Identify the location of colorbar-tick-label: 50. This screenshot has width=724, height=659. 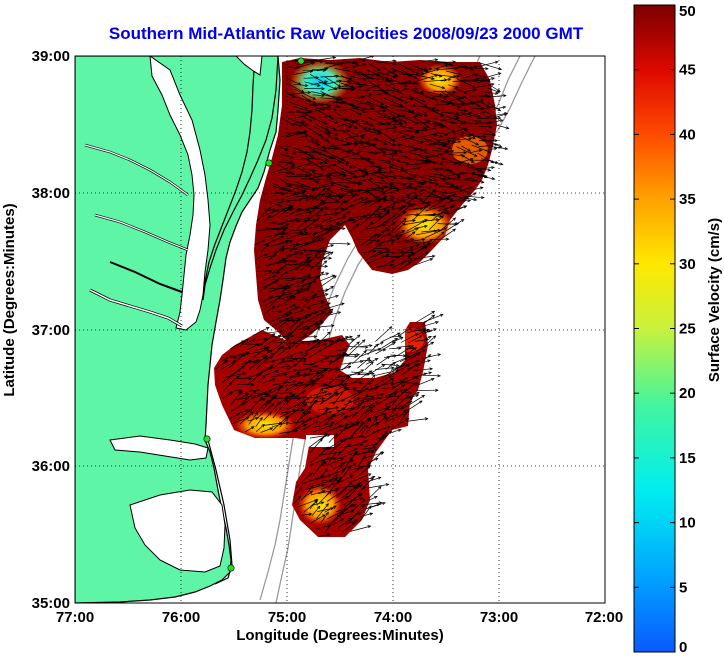
(687, 11).